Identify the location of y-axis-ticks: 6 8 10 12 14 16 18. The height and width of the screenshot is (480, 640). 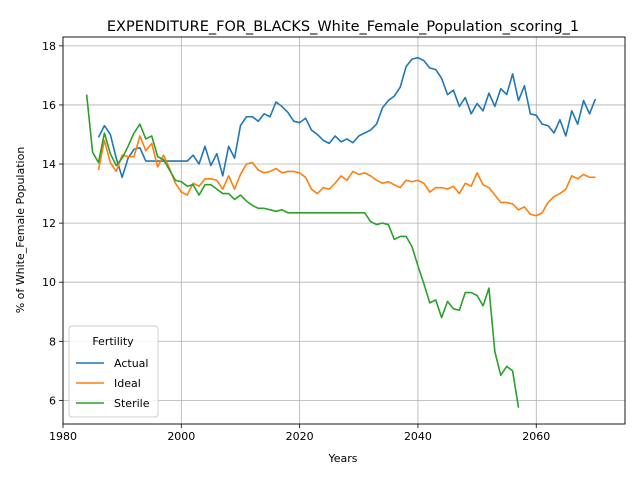
(52, 223).